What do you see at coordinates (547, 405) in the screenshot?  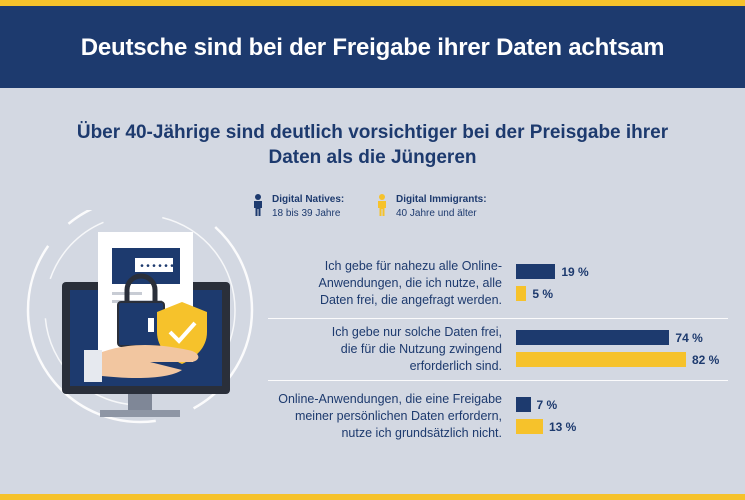 I see `value-label-natives-3: 7 %` at bounding box center [547, 405].